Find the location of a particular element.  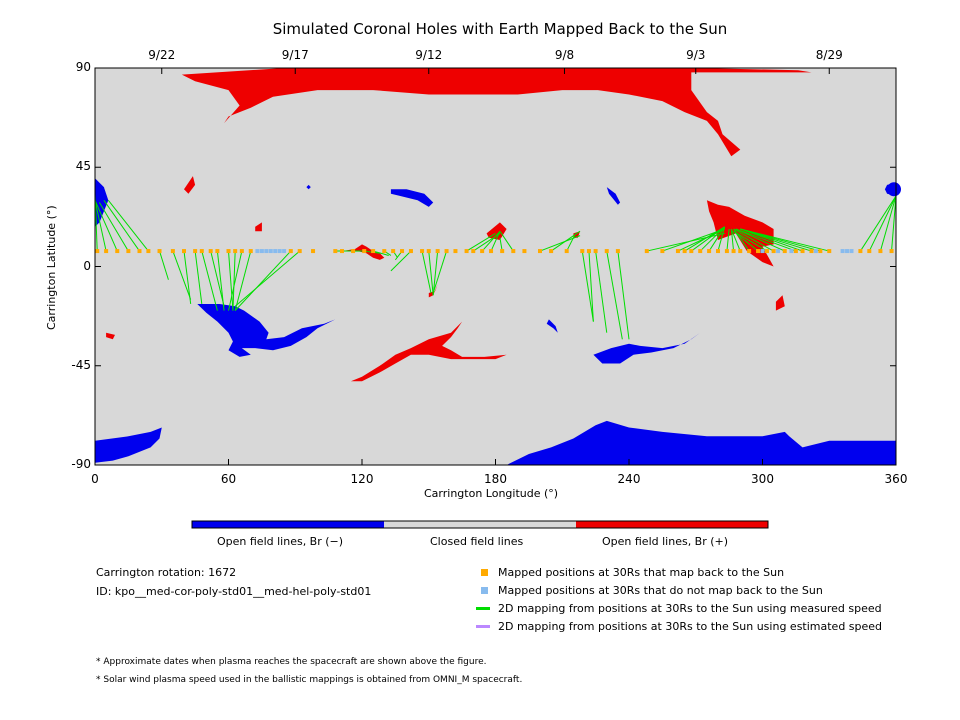

date-label: 8/29 is located at coordinates (829, 55).